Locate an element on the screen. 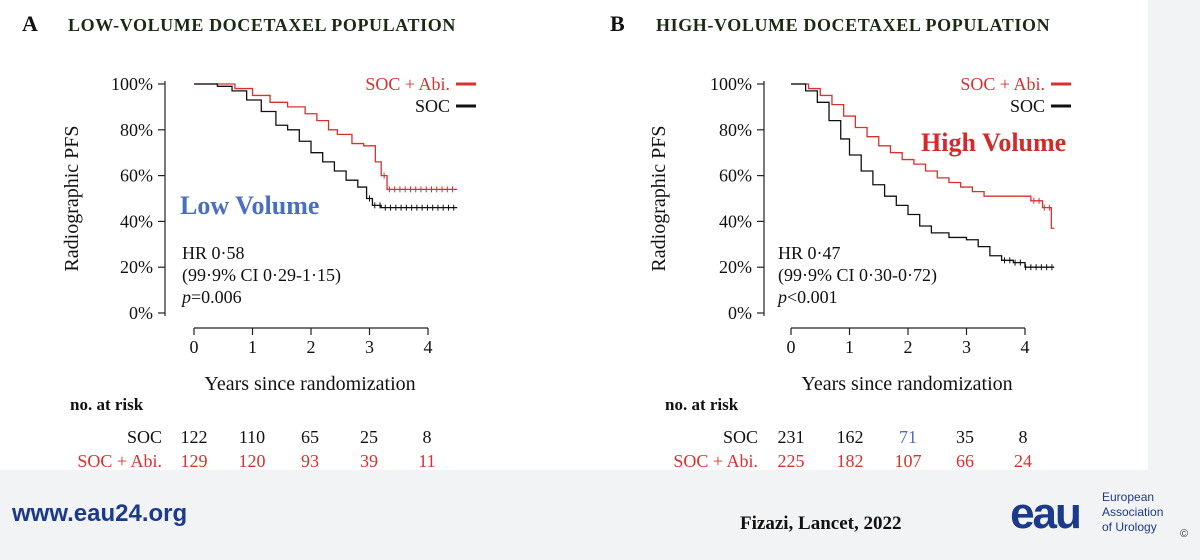 The height and width of the screenshot is (560, 1200). eau-org-line-3: of Urology is located at coordinates (1129, 527).